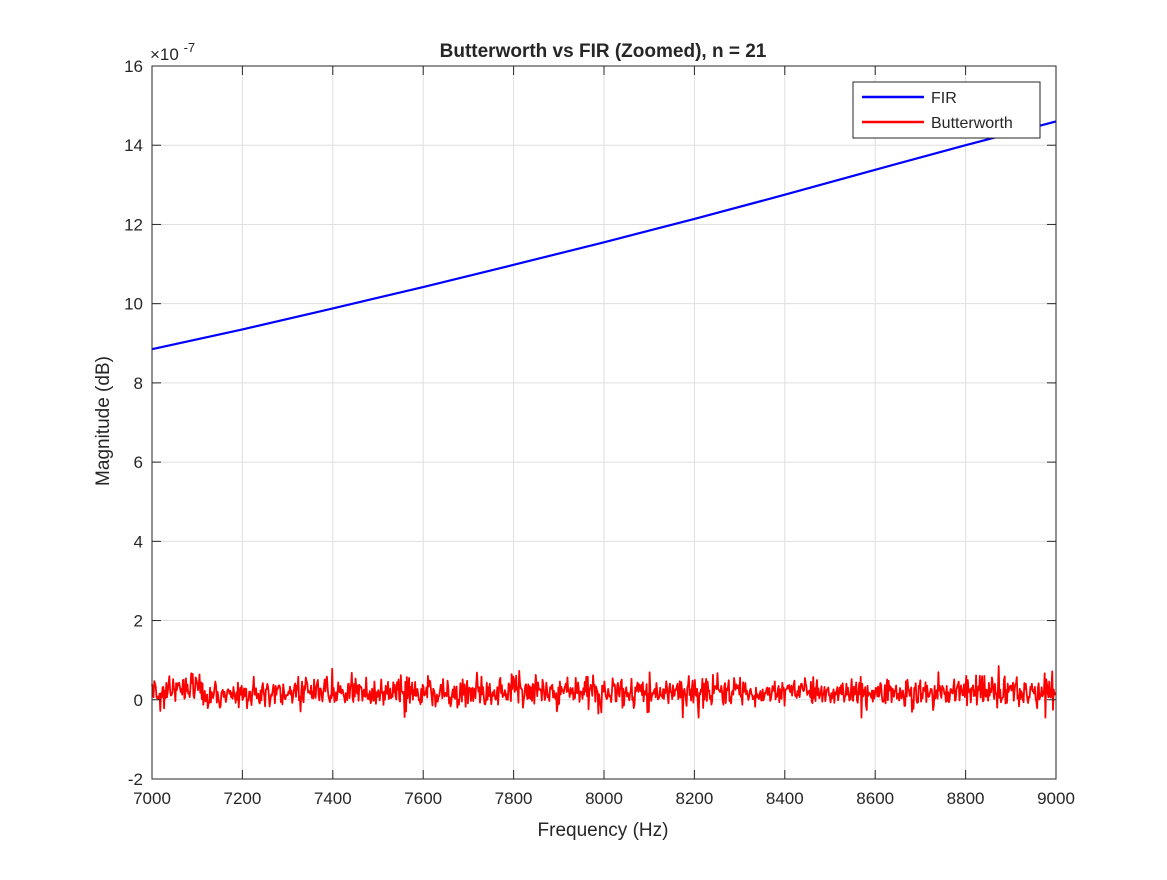 The width and height of the screenshot is (1167, 880). I want to click on y-tick-label: 0, so click(138, 700).